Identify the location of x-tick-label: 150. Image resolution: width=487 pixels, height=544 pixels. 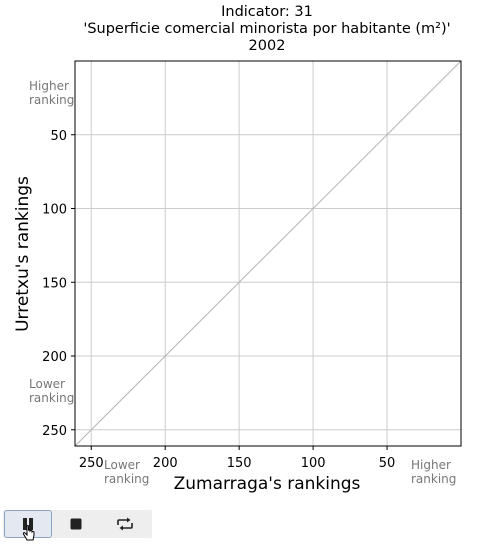
(239, 463).